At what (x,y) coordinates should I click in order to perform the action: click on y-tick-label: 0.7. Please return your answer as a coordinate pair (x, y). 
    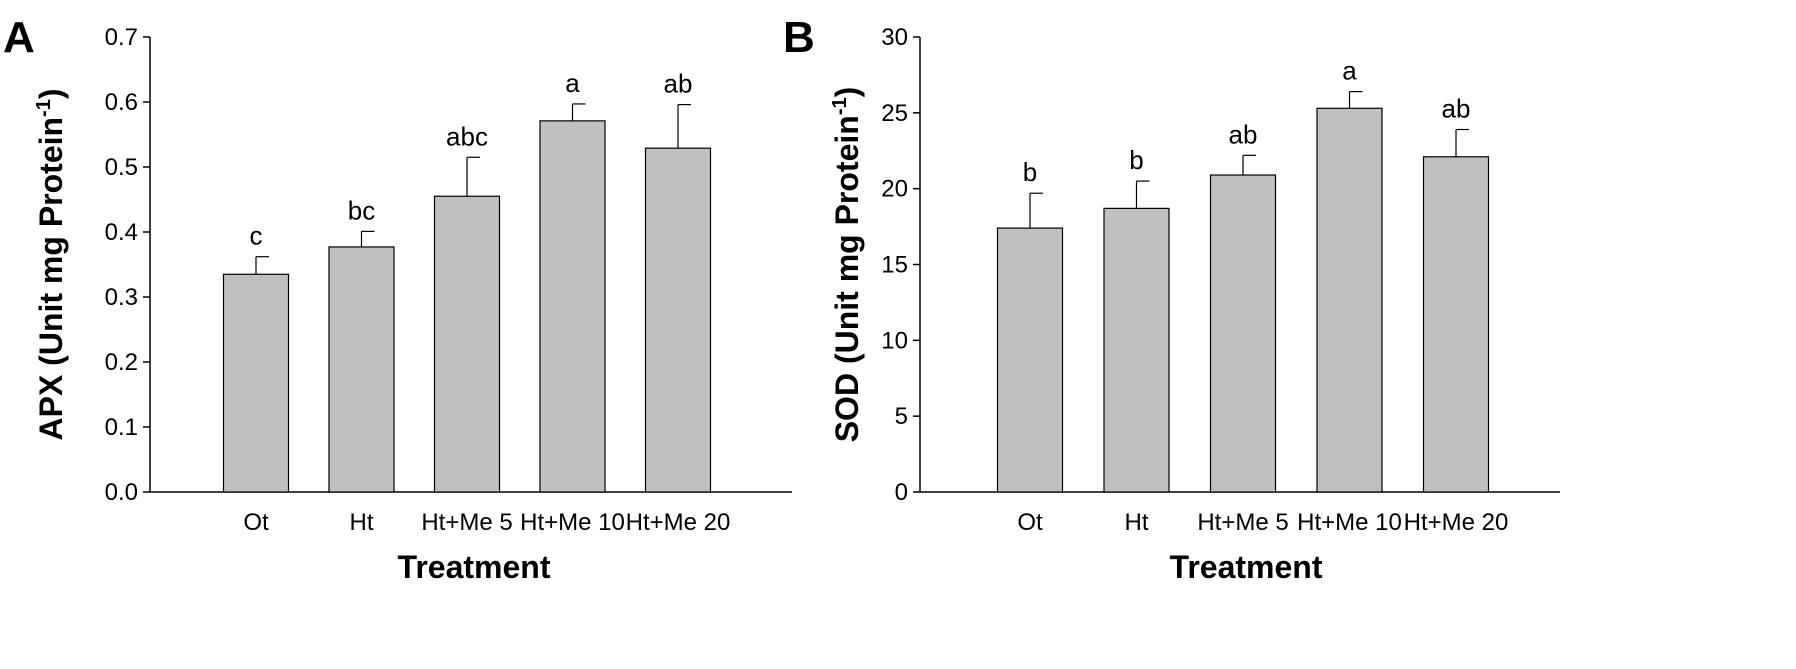
    Looking at the image, I should click on (121, 37).